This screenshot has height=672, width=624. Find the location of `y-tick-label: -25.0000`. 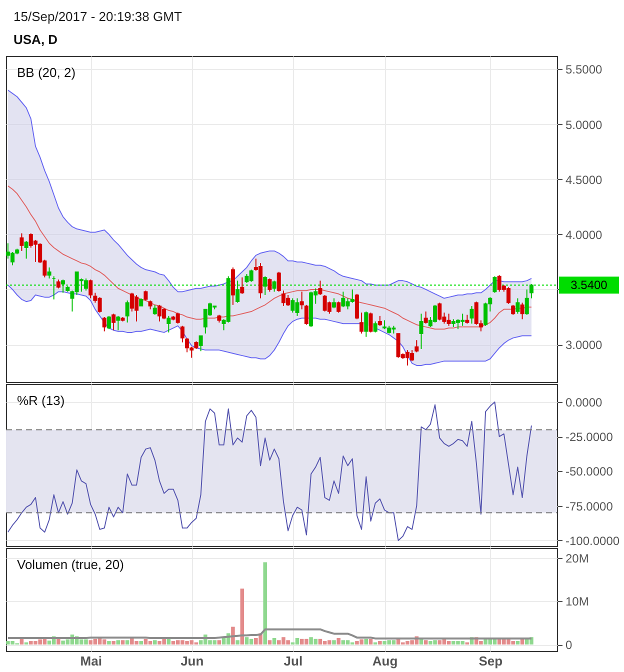

y-tick-label: -25.0000 is located at coordinates (590, 437).